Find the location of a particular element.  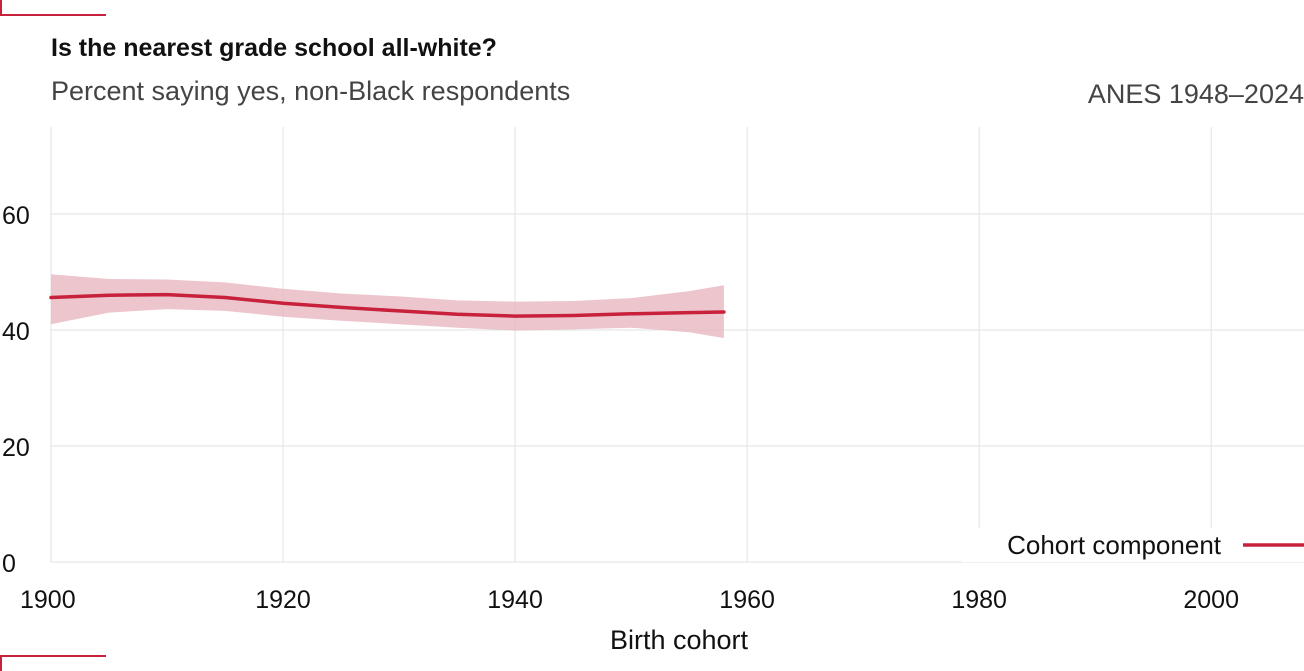

y-axis-ticks: 0 20 40 60 is located at coordinates (16, 390).